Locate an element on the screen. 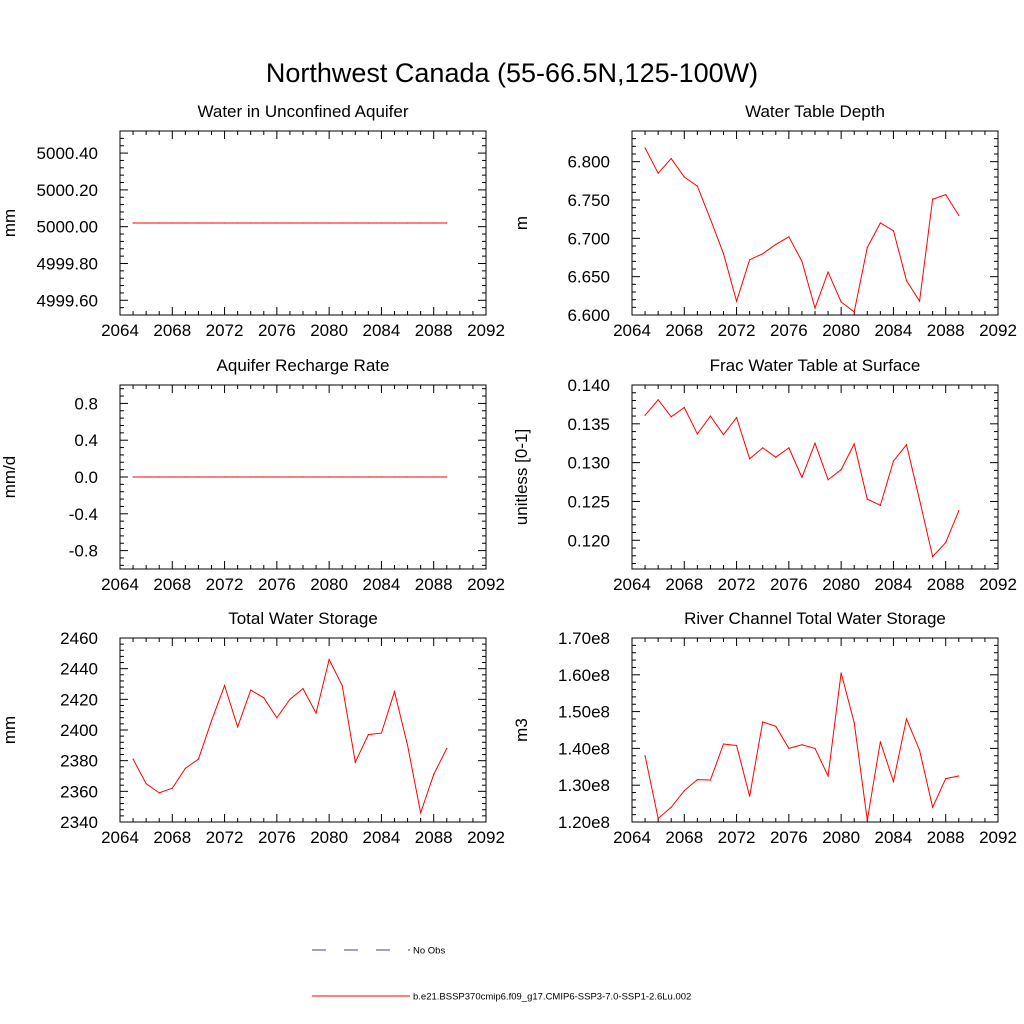 The width and height of the screenshot is (1024, 1024). y-tick-label: 1.60e8 is located at coordinates (584, 675).